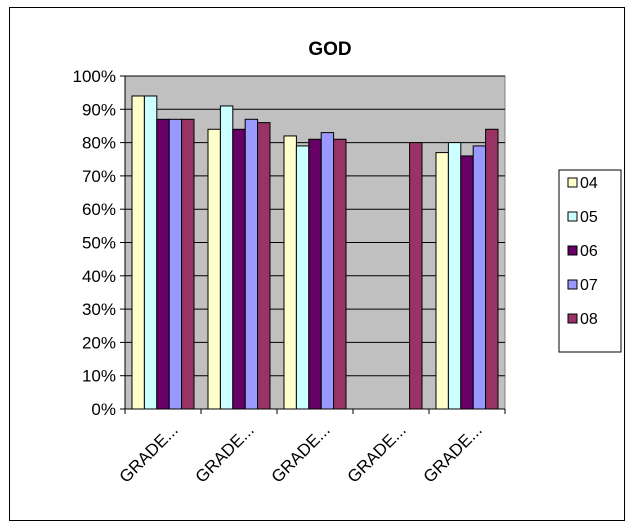 The image size is (636, 529). What do you see at coordinates (590, 261) in the screenshot?
I see `legend: 04 05 06 07 08` at bounding box center [590, 261].